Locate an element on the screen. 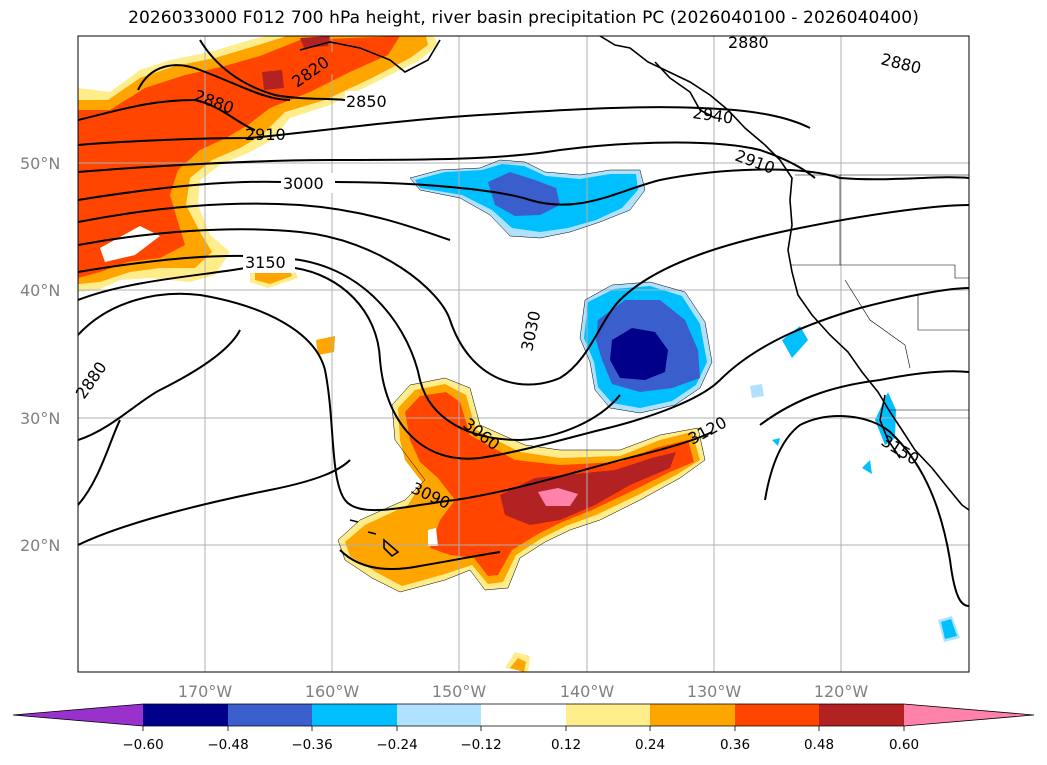  colorbar-extend-left is located at coordinates (78, 715).